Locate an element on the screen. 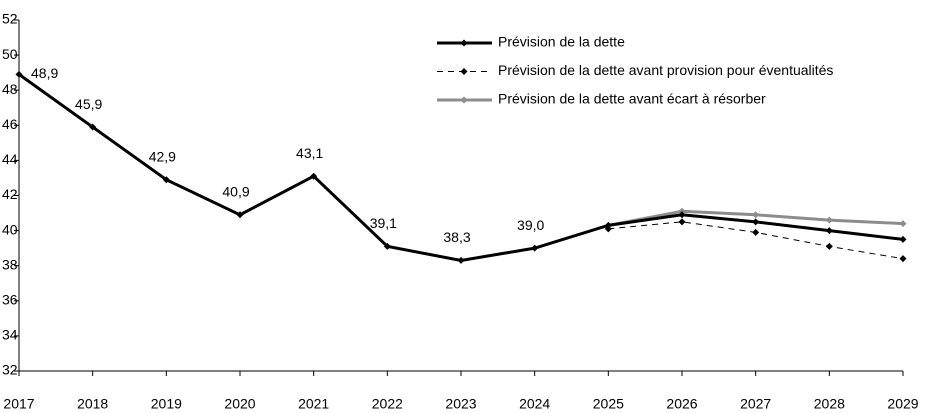 The width and height of the screenshot is (927, 413). series-line is located at coordinates (756, 240).